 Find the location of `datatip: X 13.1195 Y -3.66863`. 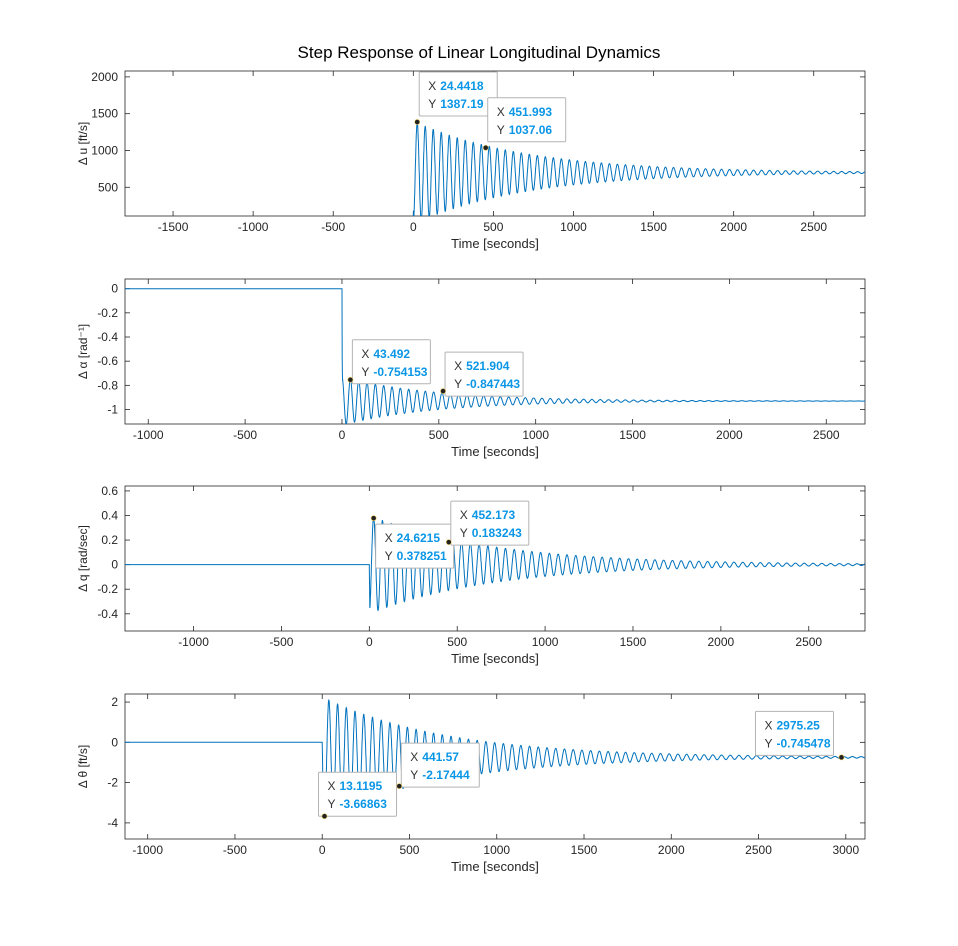

datatip: X 13.1195 Y -3.66863 is located at coordinates (358, 795).